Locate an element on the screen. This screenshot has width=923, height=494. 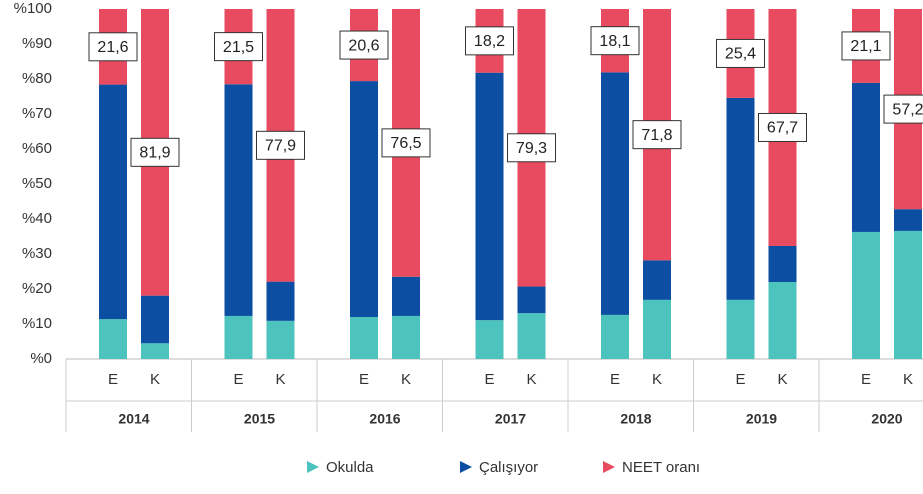
group-label: 2016 is located at coordinates (384, 419).